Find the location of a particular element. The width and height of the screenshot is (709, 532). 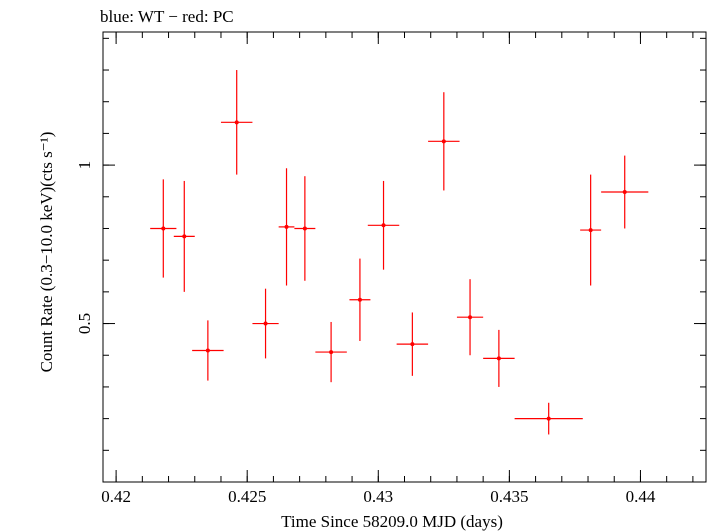

x-tick-label: 0.44 is located at coordinates (641, 496).